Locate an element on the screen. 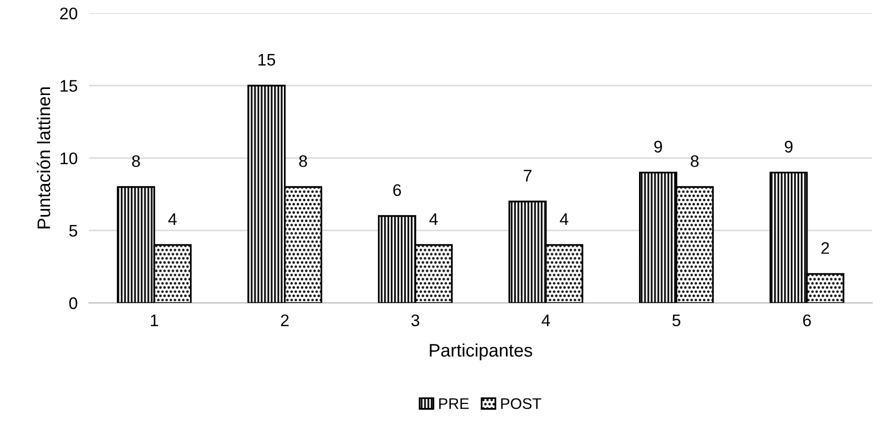 The image size is (890, 439). data-label: 7 is located at coordinates (528, 176).